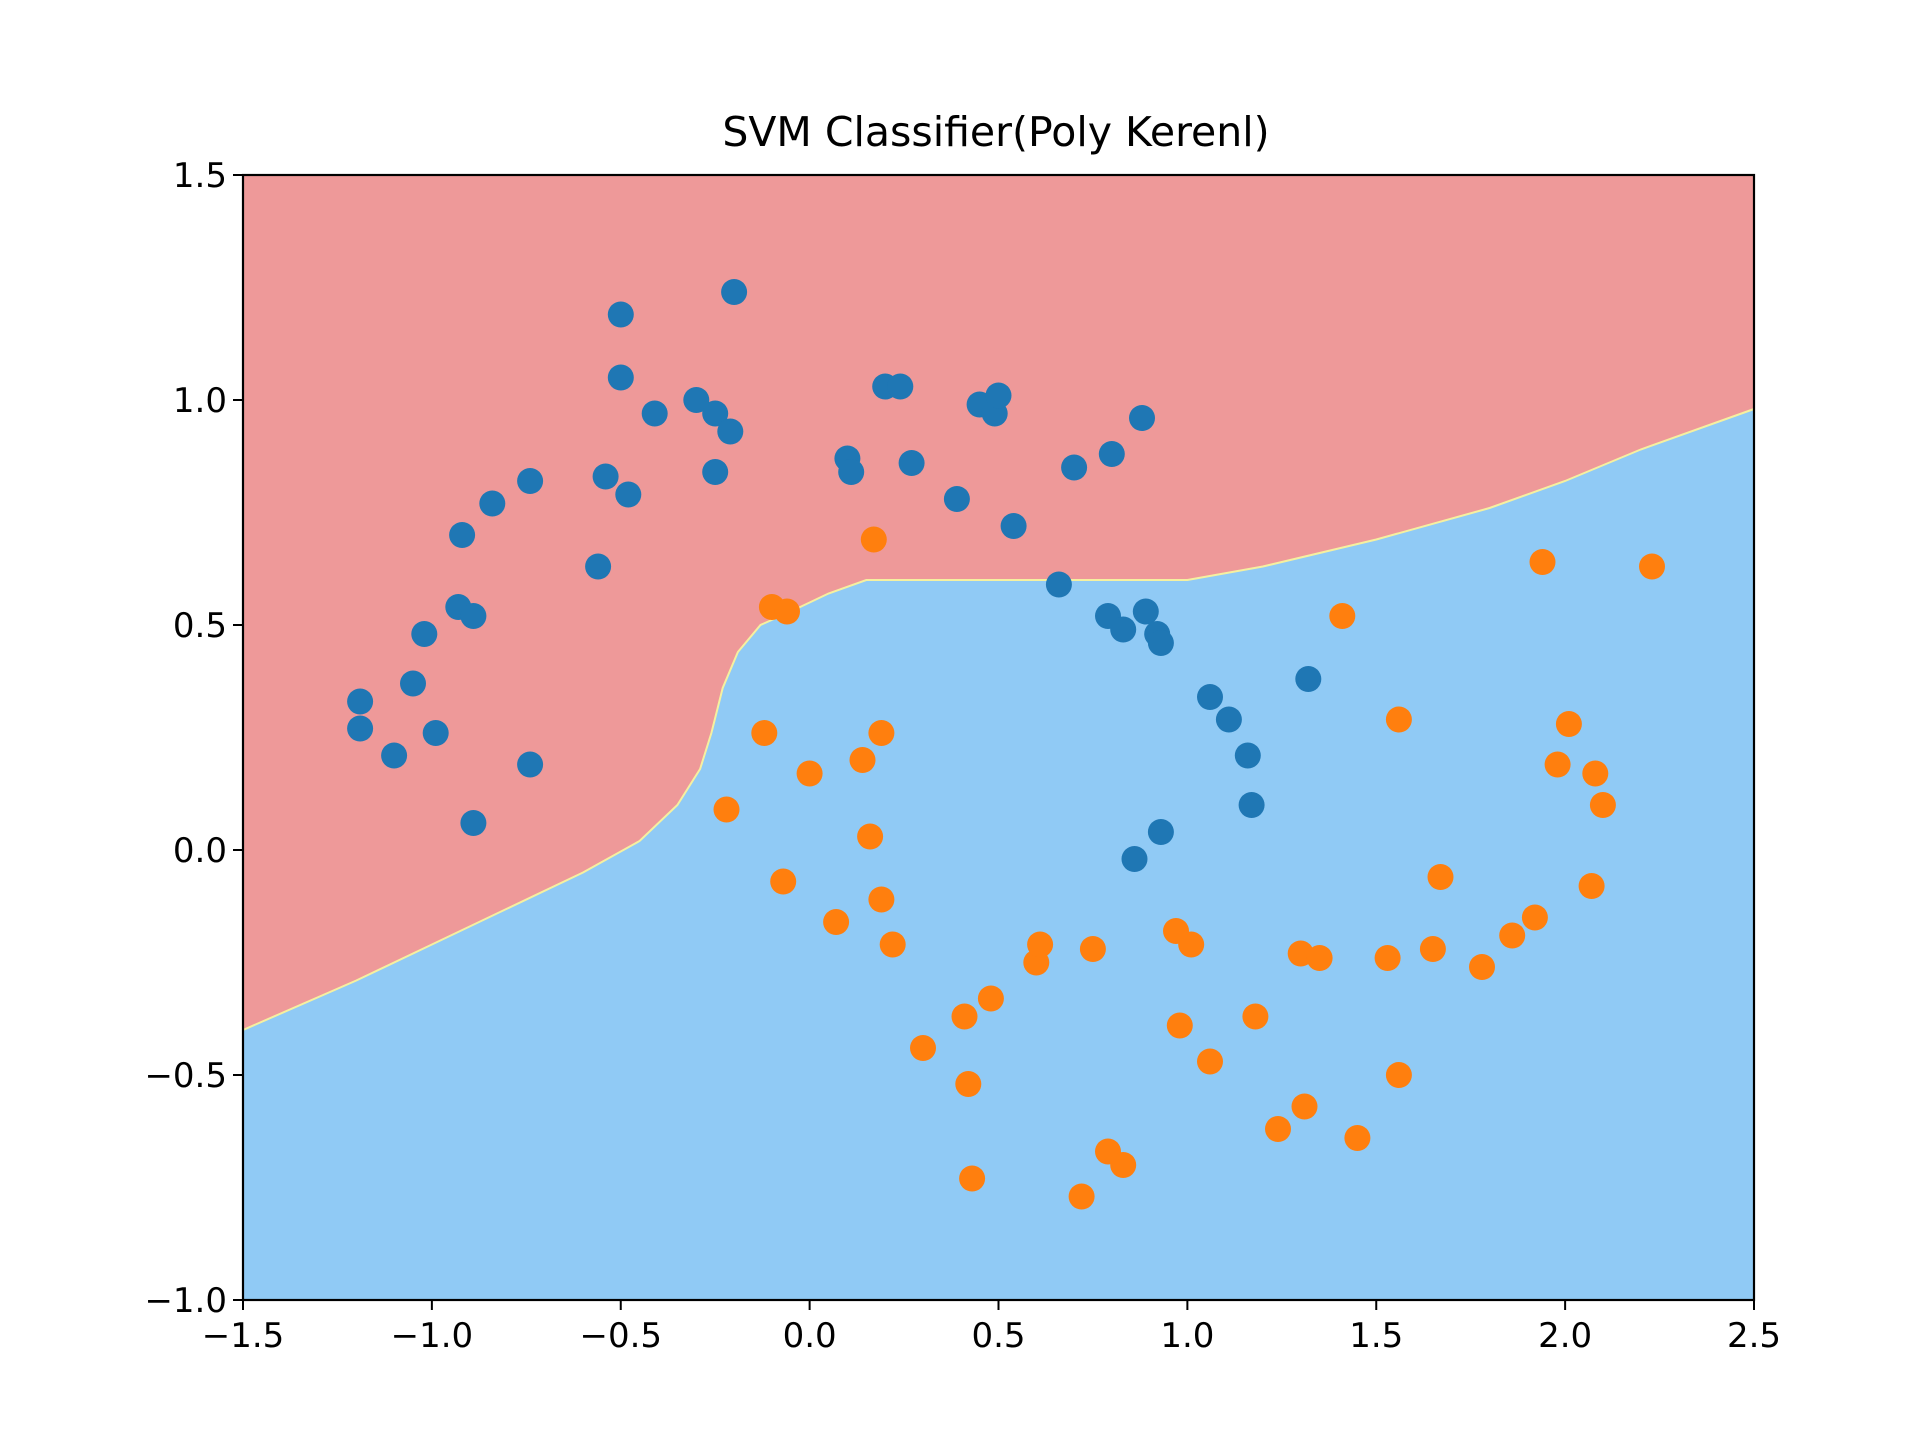 The height and width of the screenshot is (1445, 1920). I want to click on x-tick-label: −0.5, so click(620, 1336).